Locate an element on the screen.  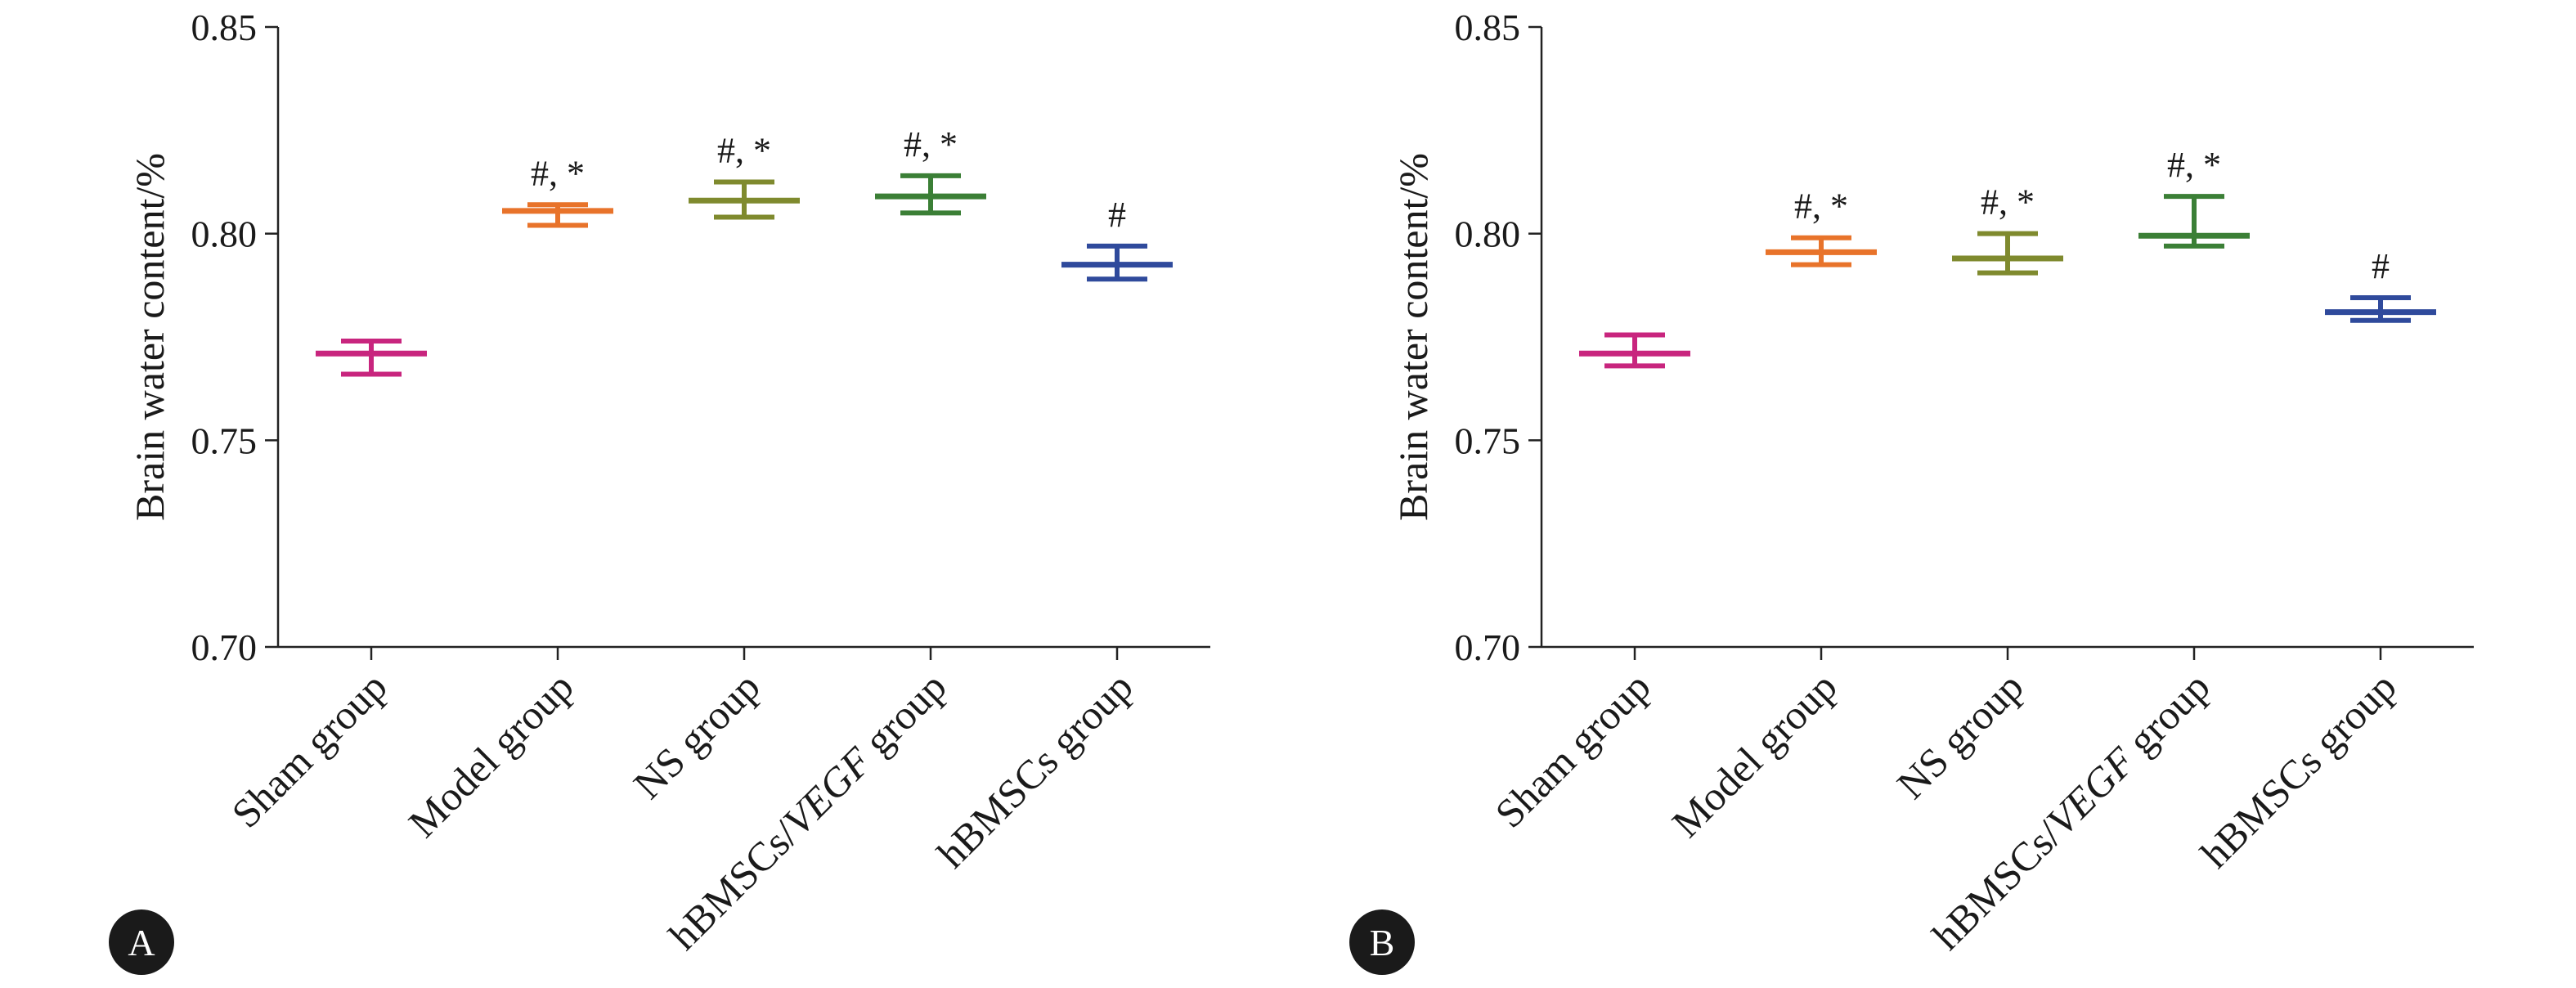
panel-label: B is located at coordinates (1382, 942).